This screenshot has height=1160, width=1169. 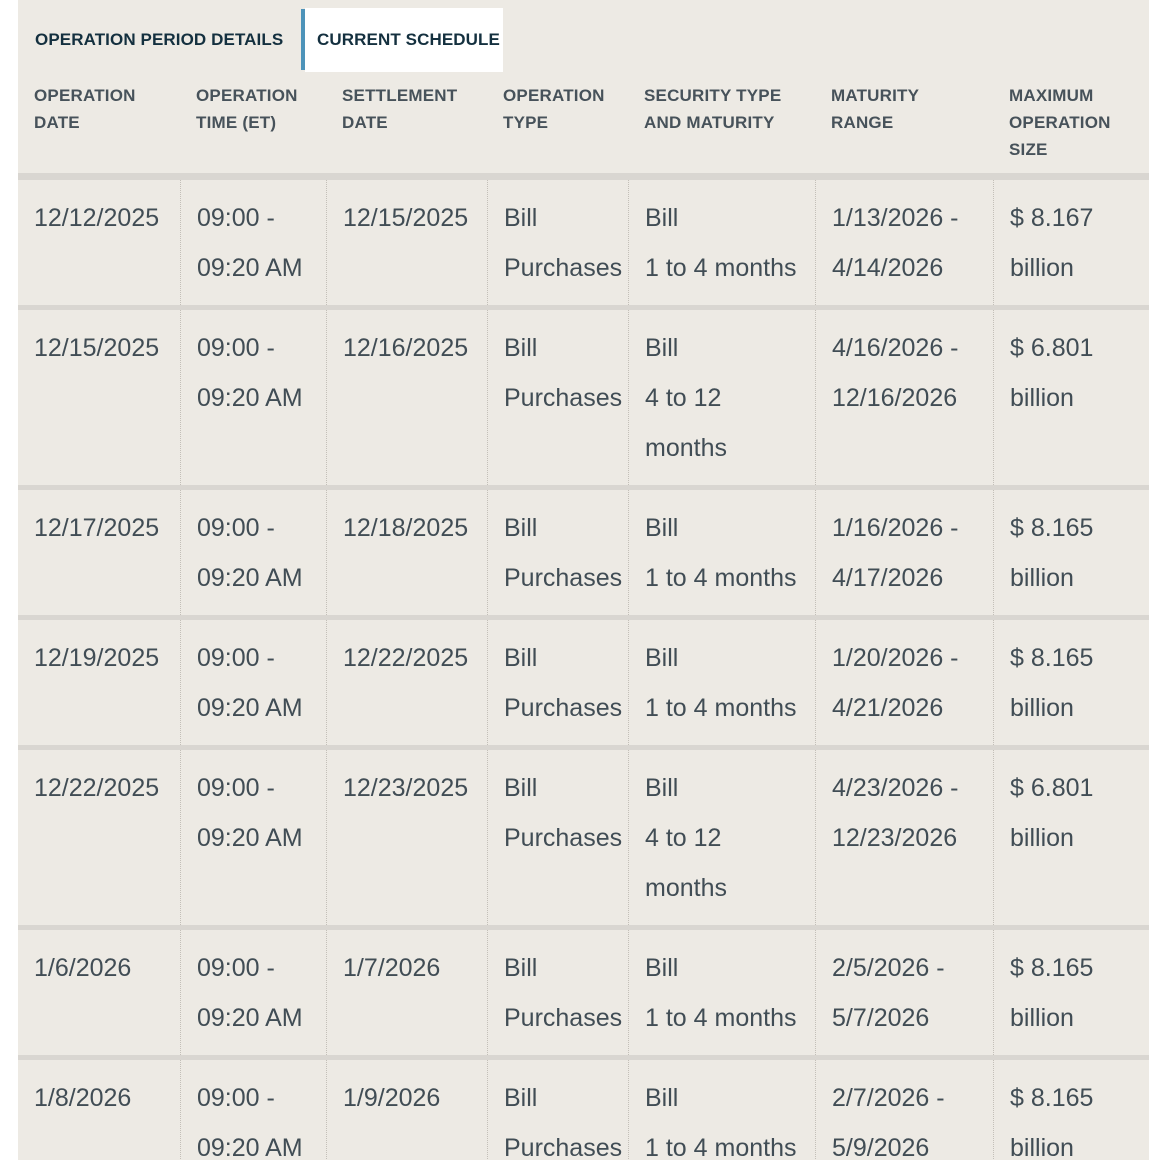 I want to click on cell-maturity-range: 2/7/2026 - 5/9/2026, so click(x=904, y=1110).